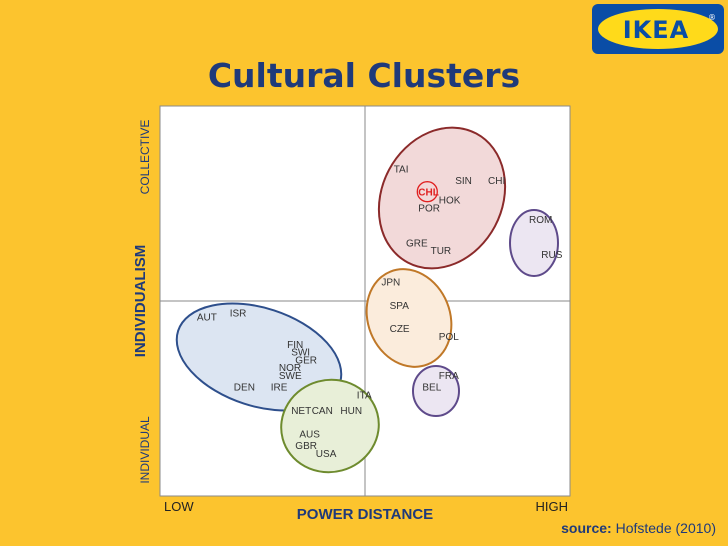 The image size is (728, 546). What do you see at coordinates (326, 454) in the screenshot?
I see `point-label: USA` at bounding box center [326, 454].